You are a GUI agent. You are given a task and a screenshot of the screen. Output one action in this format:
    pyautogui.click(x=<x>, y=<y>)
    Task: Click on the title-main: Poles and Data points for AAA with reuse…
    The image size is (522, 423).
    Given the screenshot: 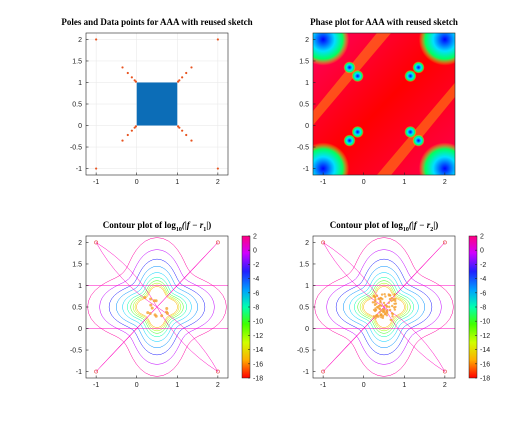 What is the action you would take?
    pyautogui.click(x=156, y=22)
    